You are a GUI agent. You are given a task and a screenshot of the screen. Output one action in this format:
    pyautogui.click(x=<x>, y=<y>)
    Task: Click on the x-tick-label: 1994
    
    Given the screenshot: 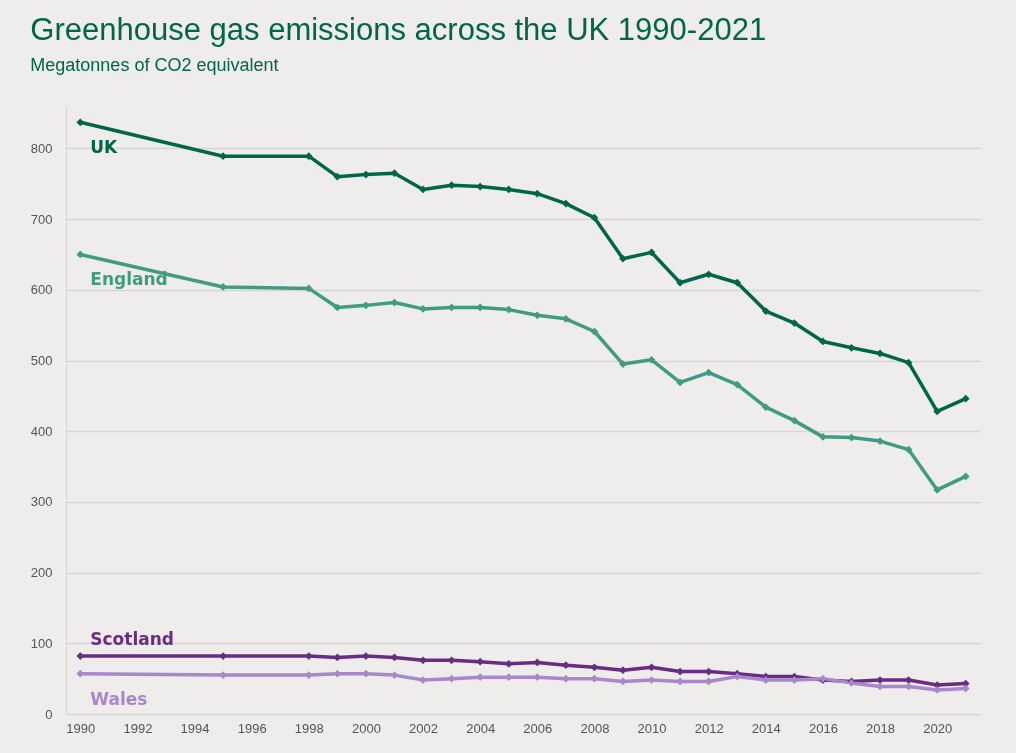 What is the action you would take?
    pyautogui.click(x=195, y=728)
    